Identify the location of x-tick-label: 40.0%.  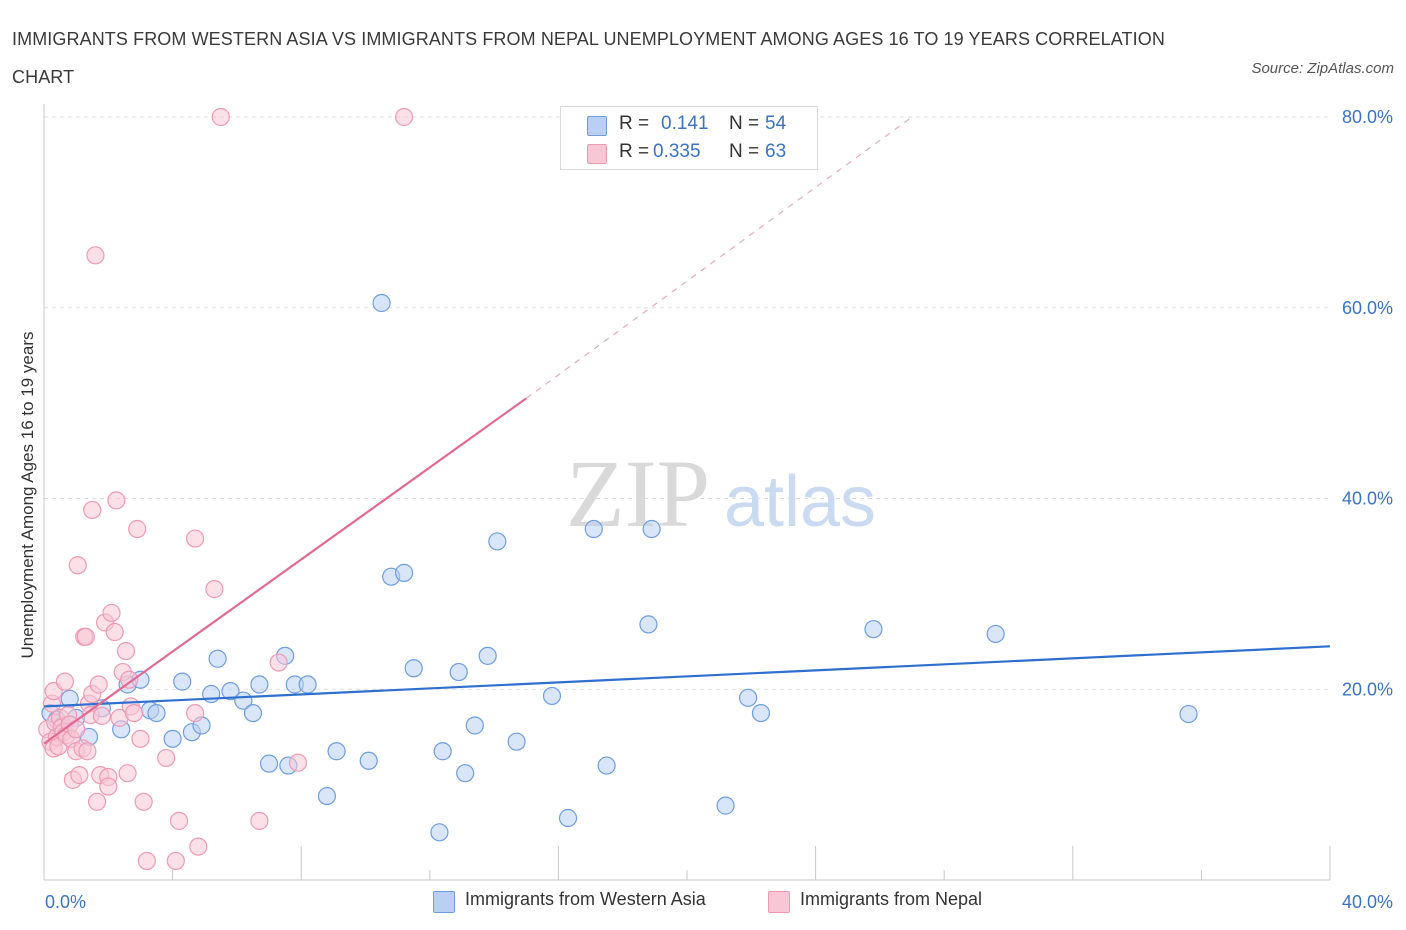
(1367, 902).